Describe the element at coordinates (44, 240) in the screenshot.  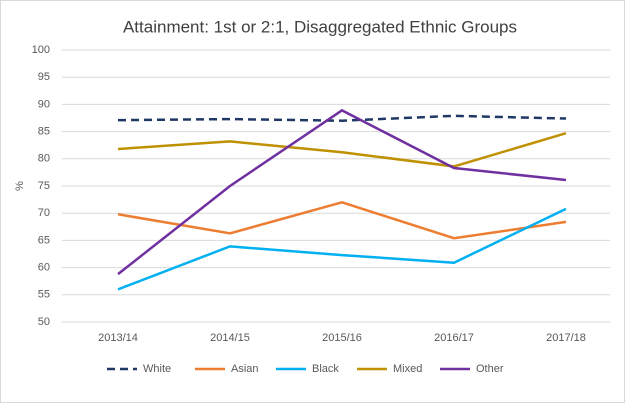
I see `y-tick-label: 65` at that location.